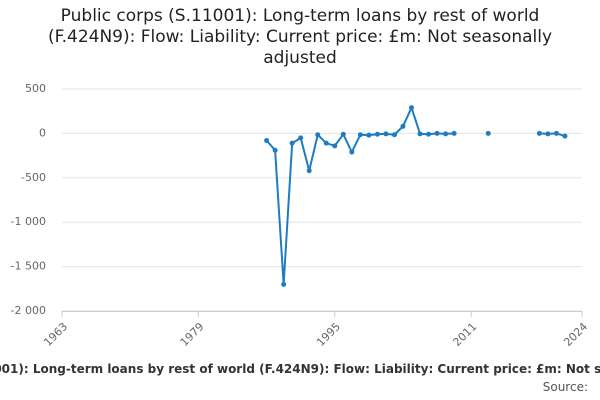 The height and width of the screenshot is (400, 600). Describe the element at coordinates (192, 334) in the screenshot. I see `x-tick-label: 1979` at that location.